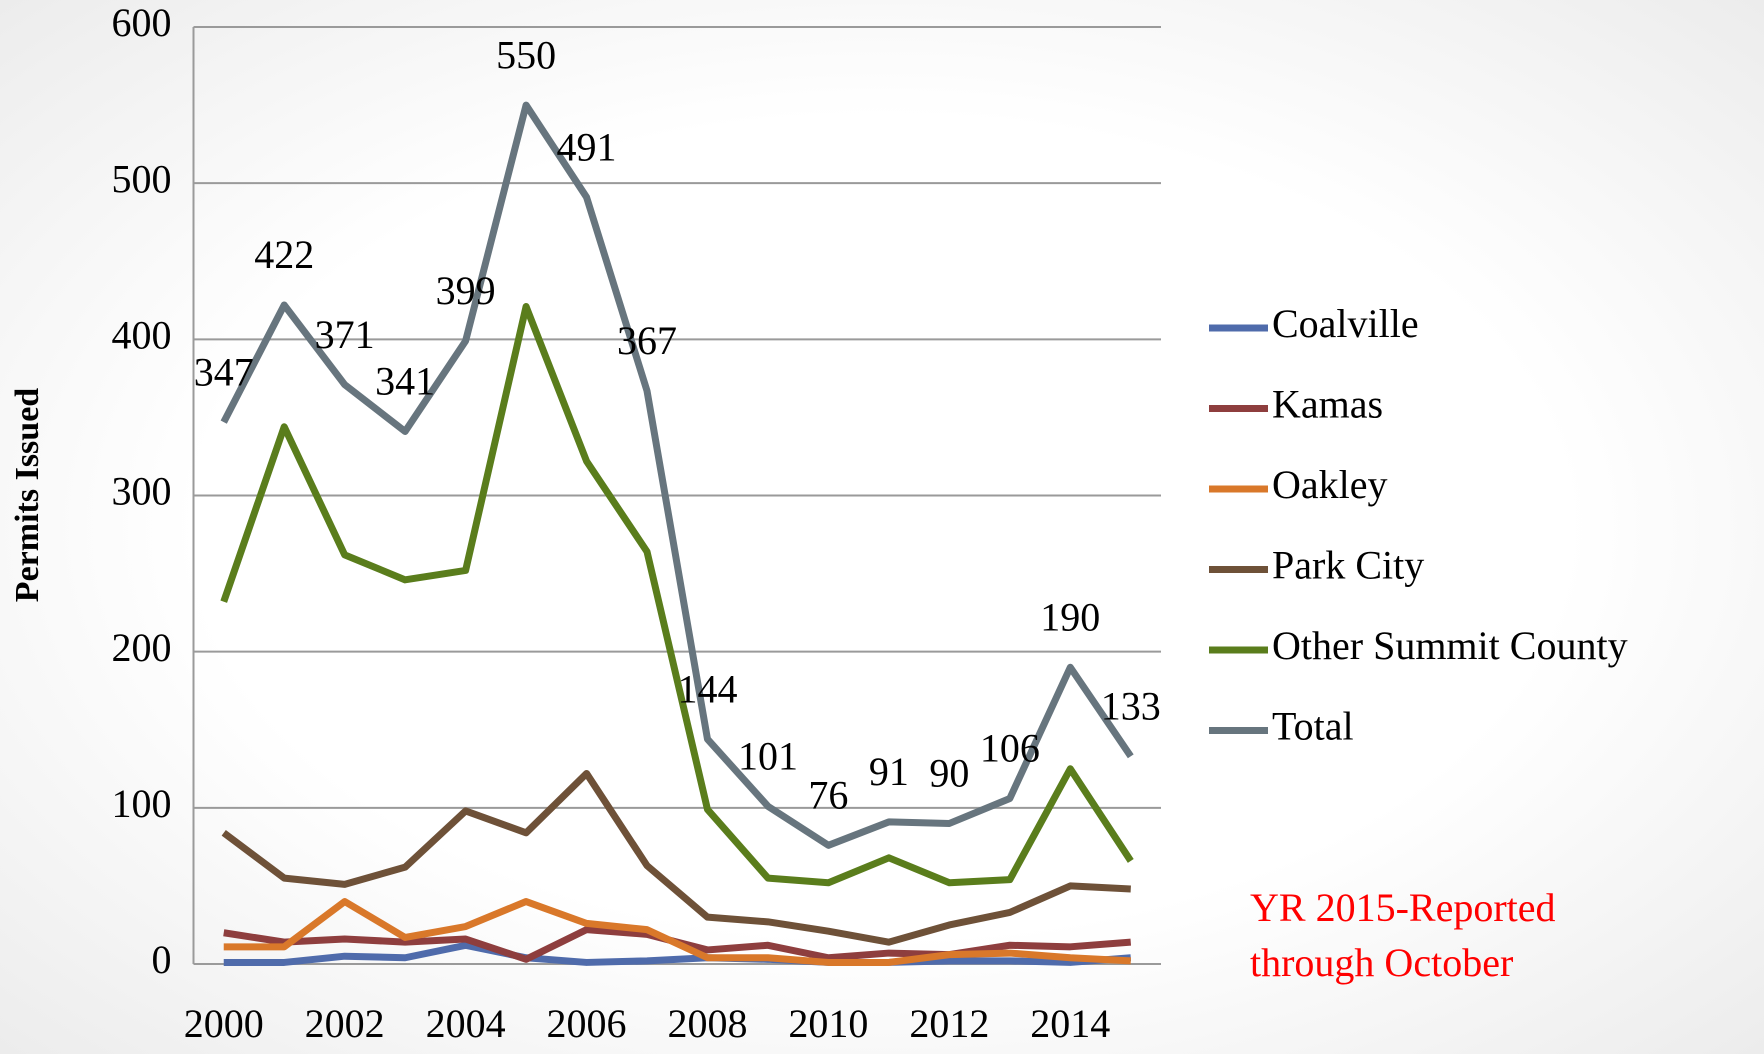 The height and width of the screenshot is (1054, 1764). Describe the element at coordinates (466, 290) in the screenshot. I see `data-label: 399` at that location.